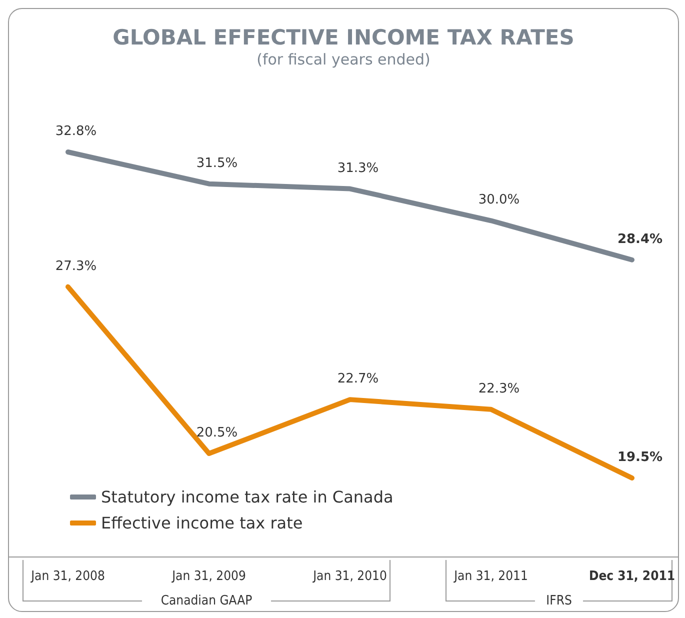 The height and width of the screenshot is (618, 685). I want to click on data-label: 32.8%, so click(76, 131).